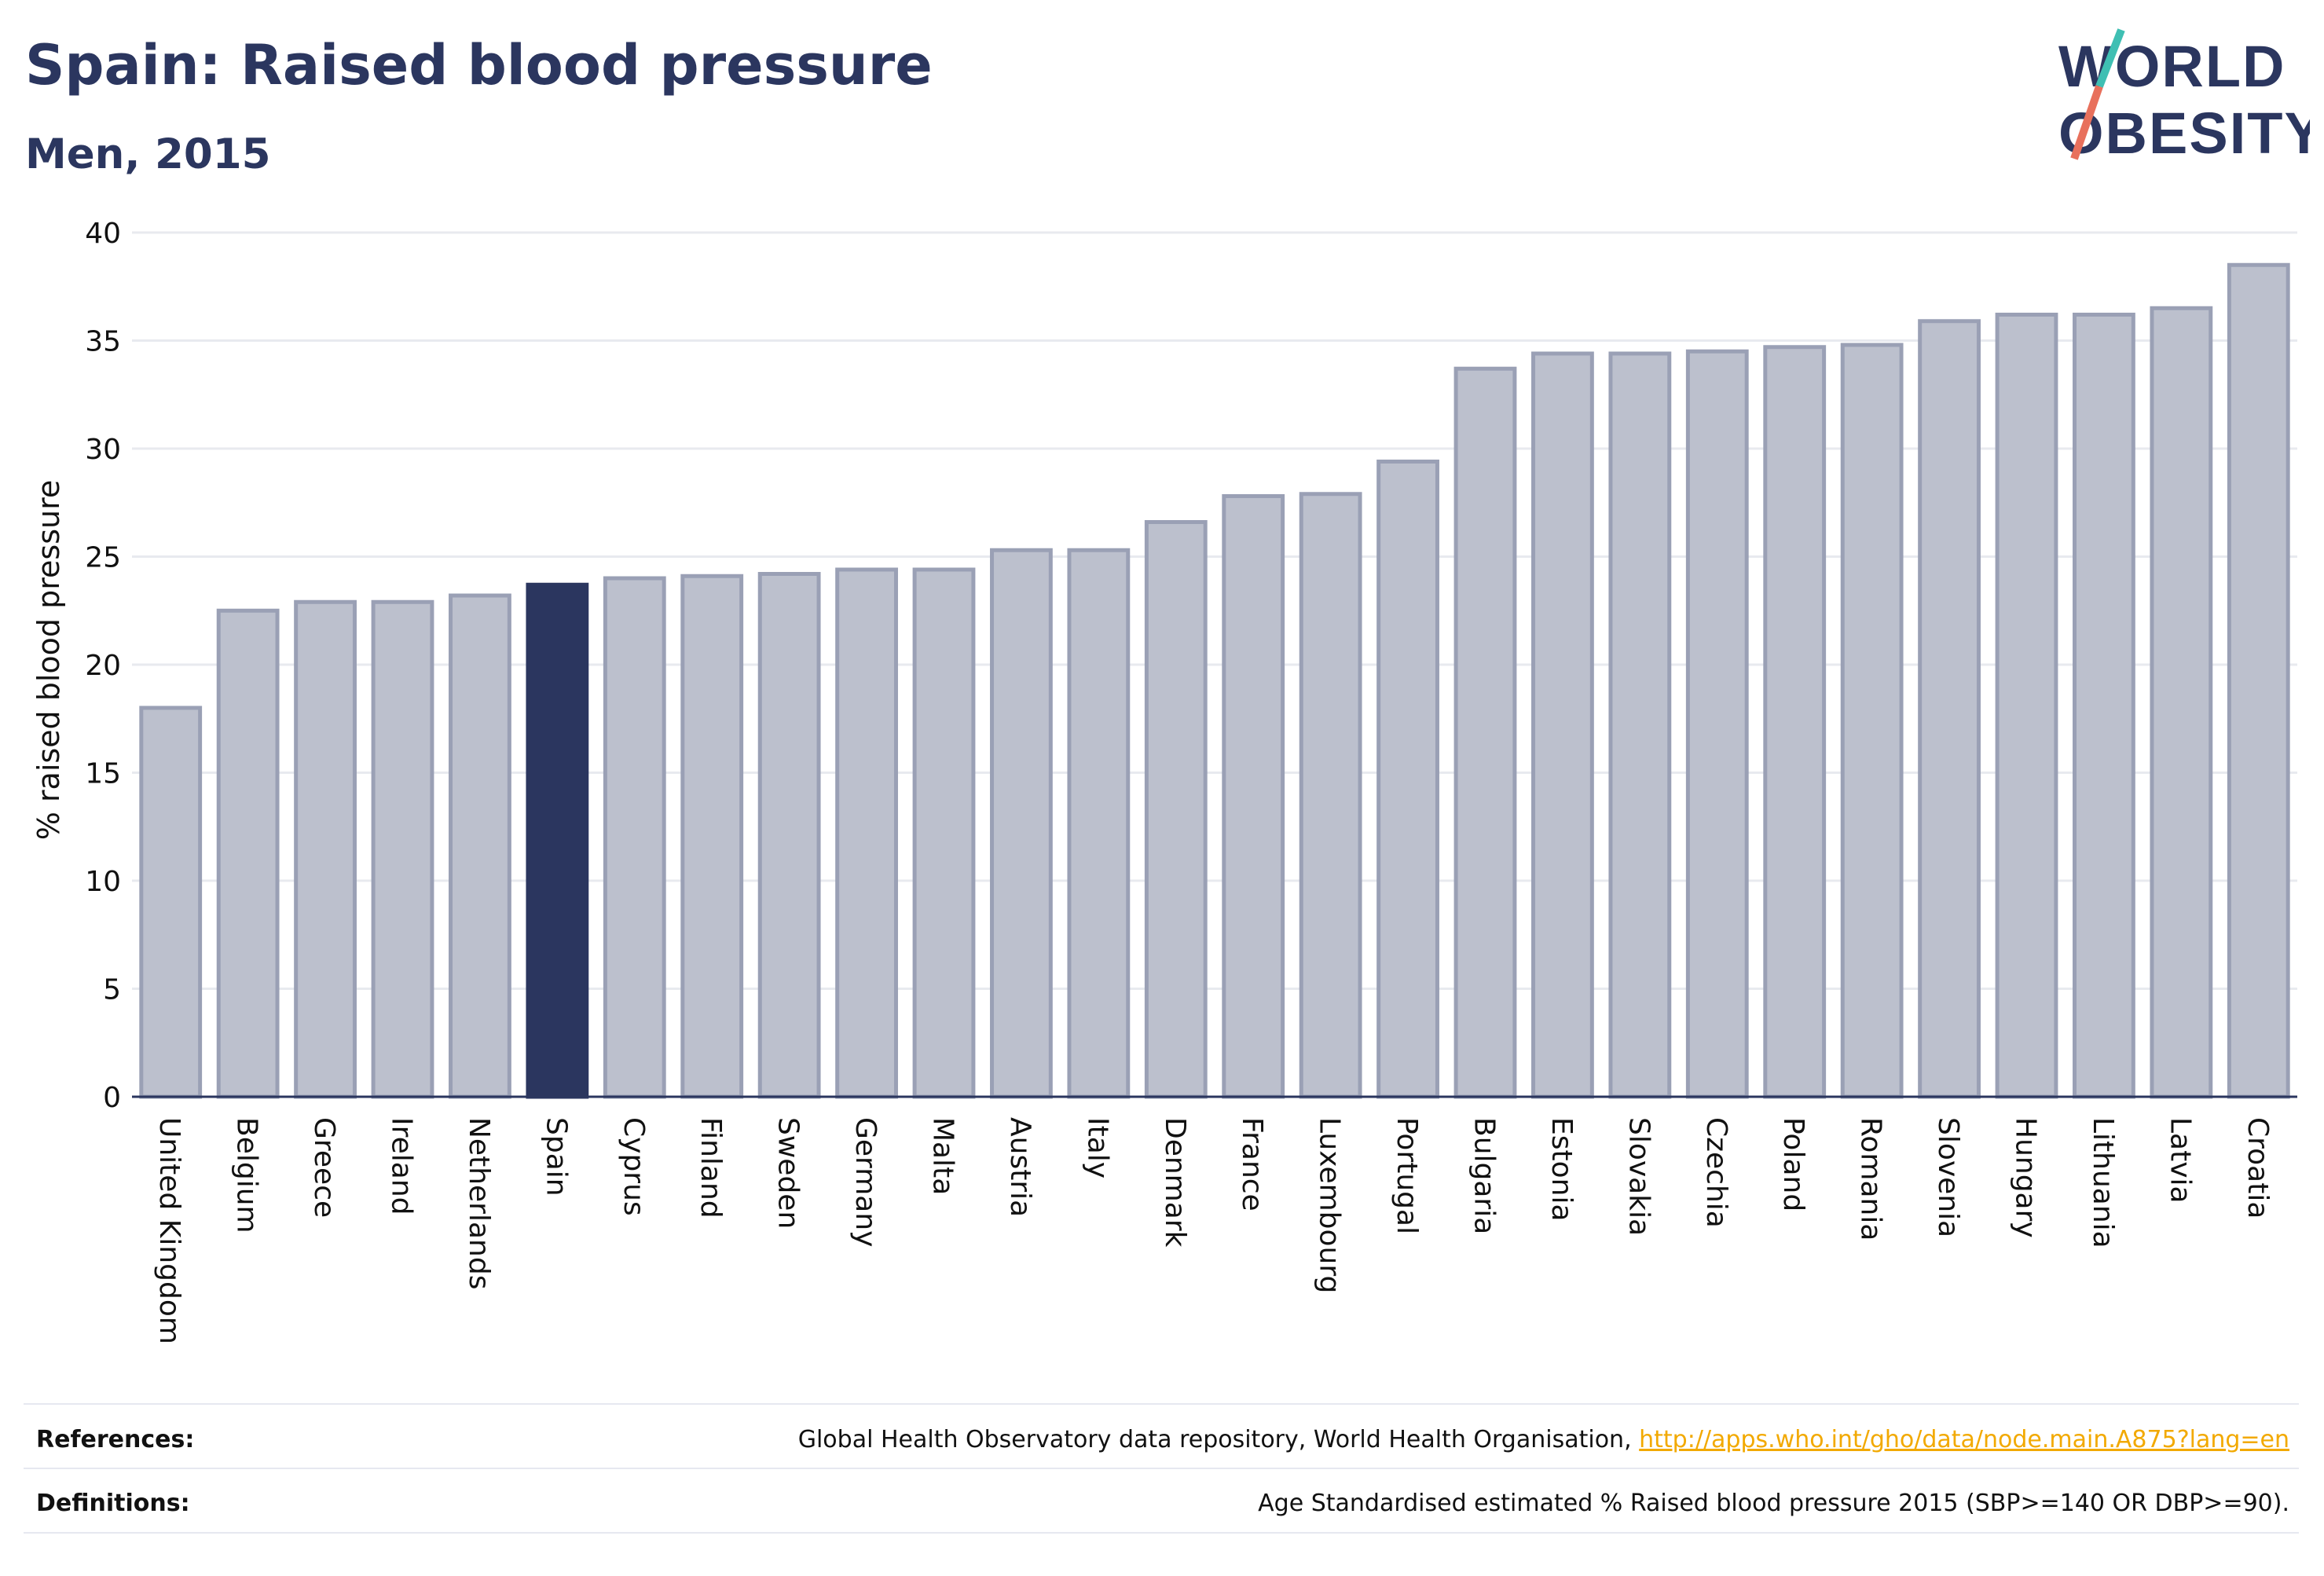 The image size is (2324, 1576). What do you see at coordinates (115, 1439) in the screenshot?
I see `references-label: References:` at bounding box center [115, 1439].